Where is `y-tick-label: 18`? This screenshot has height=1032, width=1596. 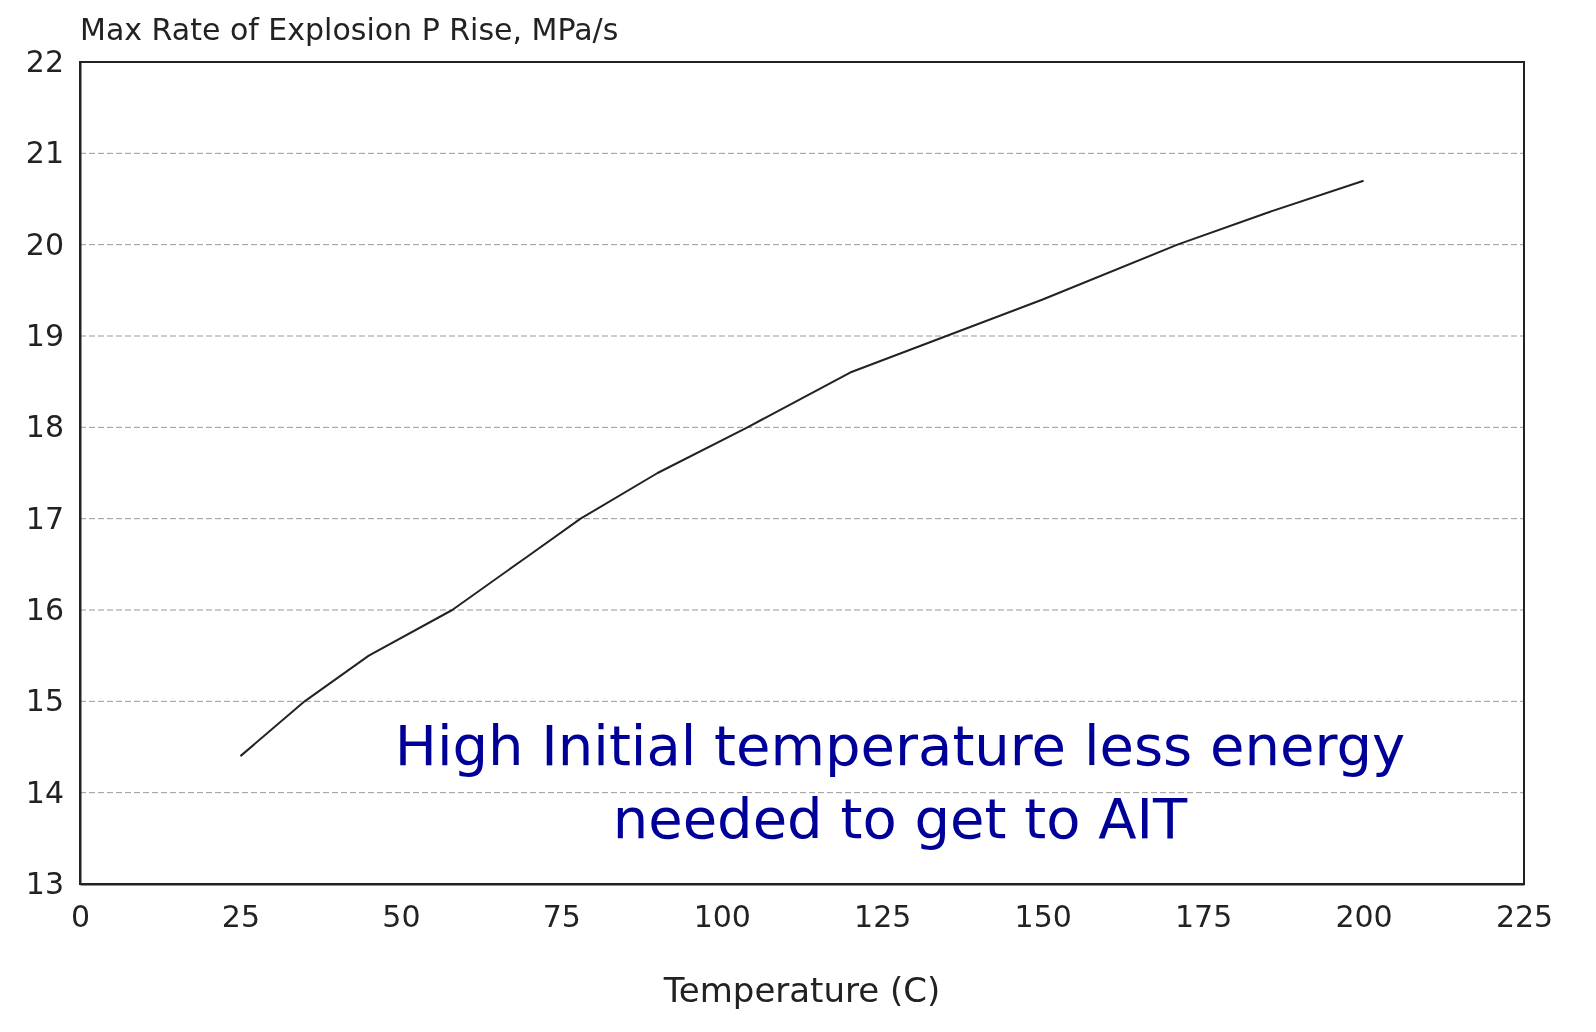 y-tick-label: 18 is located at coordinates (44, 427).